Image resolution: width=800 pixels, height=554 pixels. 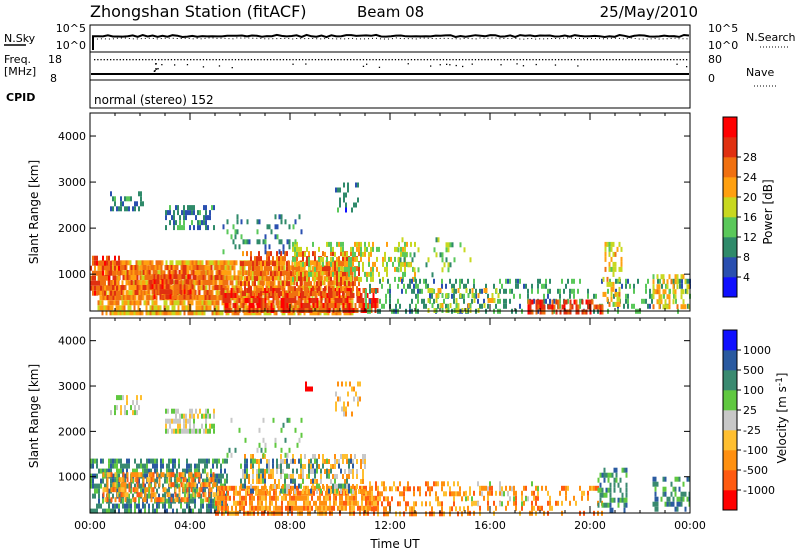 What do you see at coordinates (219, 66) in the screenshot?
I see `freq-dot-outlier` at bounding box center [219, 66].